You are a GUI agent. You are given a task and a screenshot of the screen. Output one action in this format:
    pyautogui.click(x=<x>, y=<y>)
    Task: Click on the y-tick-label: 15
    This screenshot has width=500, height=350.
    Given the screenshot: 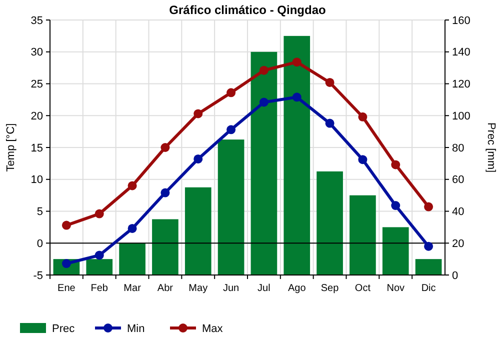 What is the action you would take?
    pyautogui.click(x=36, y=148)
    